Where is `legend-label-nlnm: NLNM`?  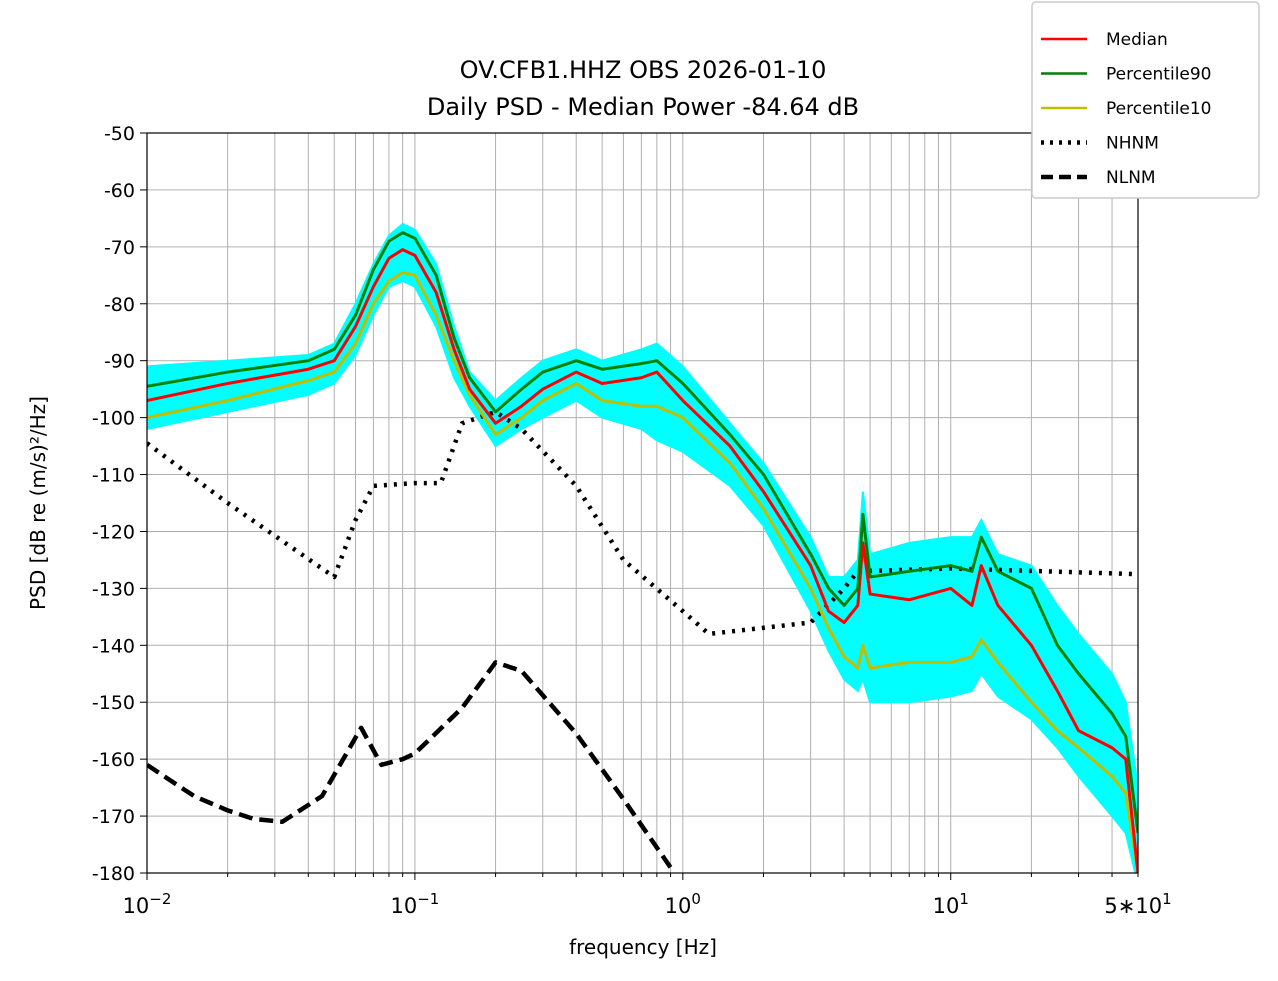
legend-label-nlnm: NLNM is located at coordinates (1131, 178).